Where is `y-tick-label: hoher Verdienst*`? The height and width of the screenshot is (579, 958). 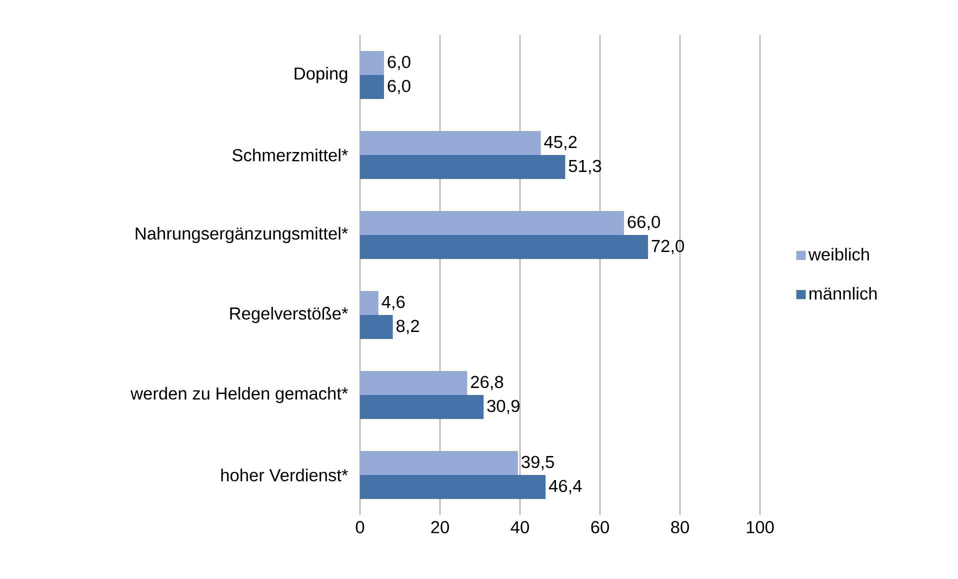
y-tick-label: hoher Verdienst* is located at coordinates (284, 475).